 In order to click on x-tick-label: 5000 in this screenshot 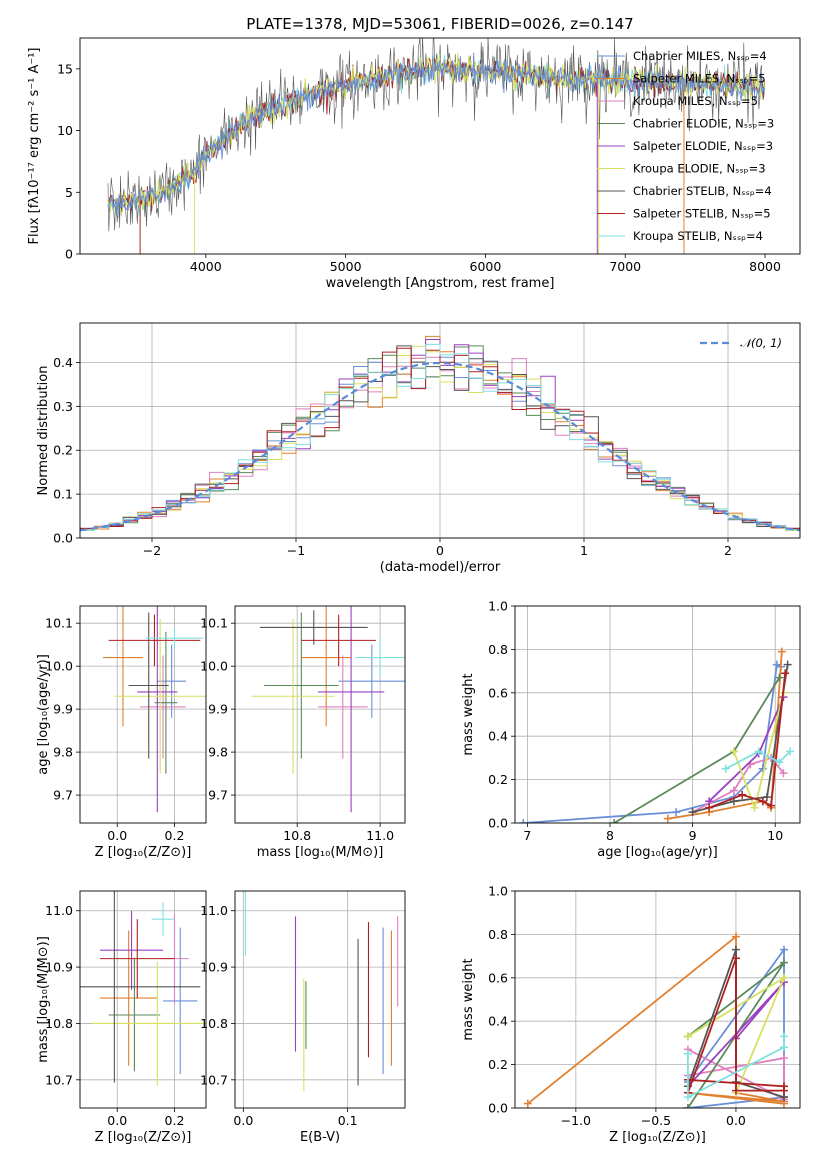, I will do `click(346, 266)`.